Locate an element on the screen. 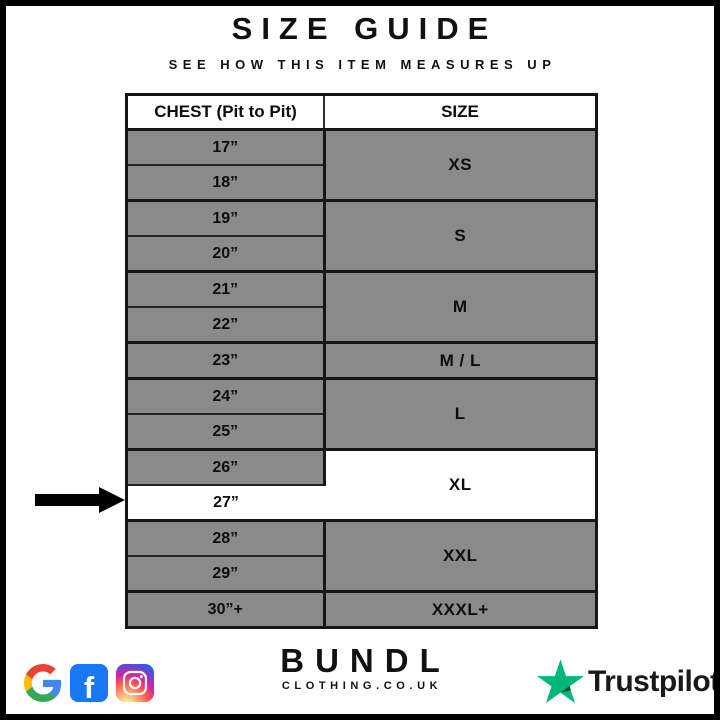 Image resolution: width=720 pixels, height=720 pixels. table-row: 30”+ XXXL+ is located at coordinates (361, 609).